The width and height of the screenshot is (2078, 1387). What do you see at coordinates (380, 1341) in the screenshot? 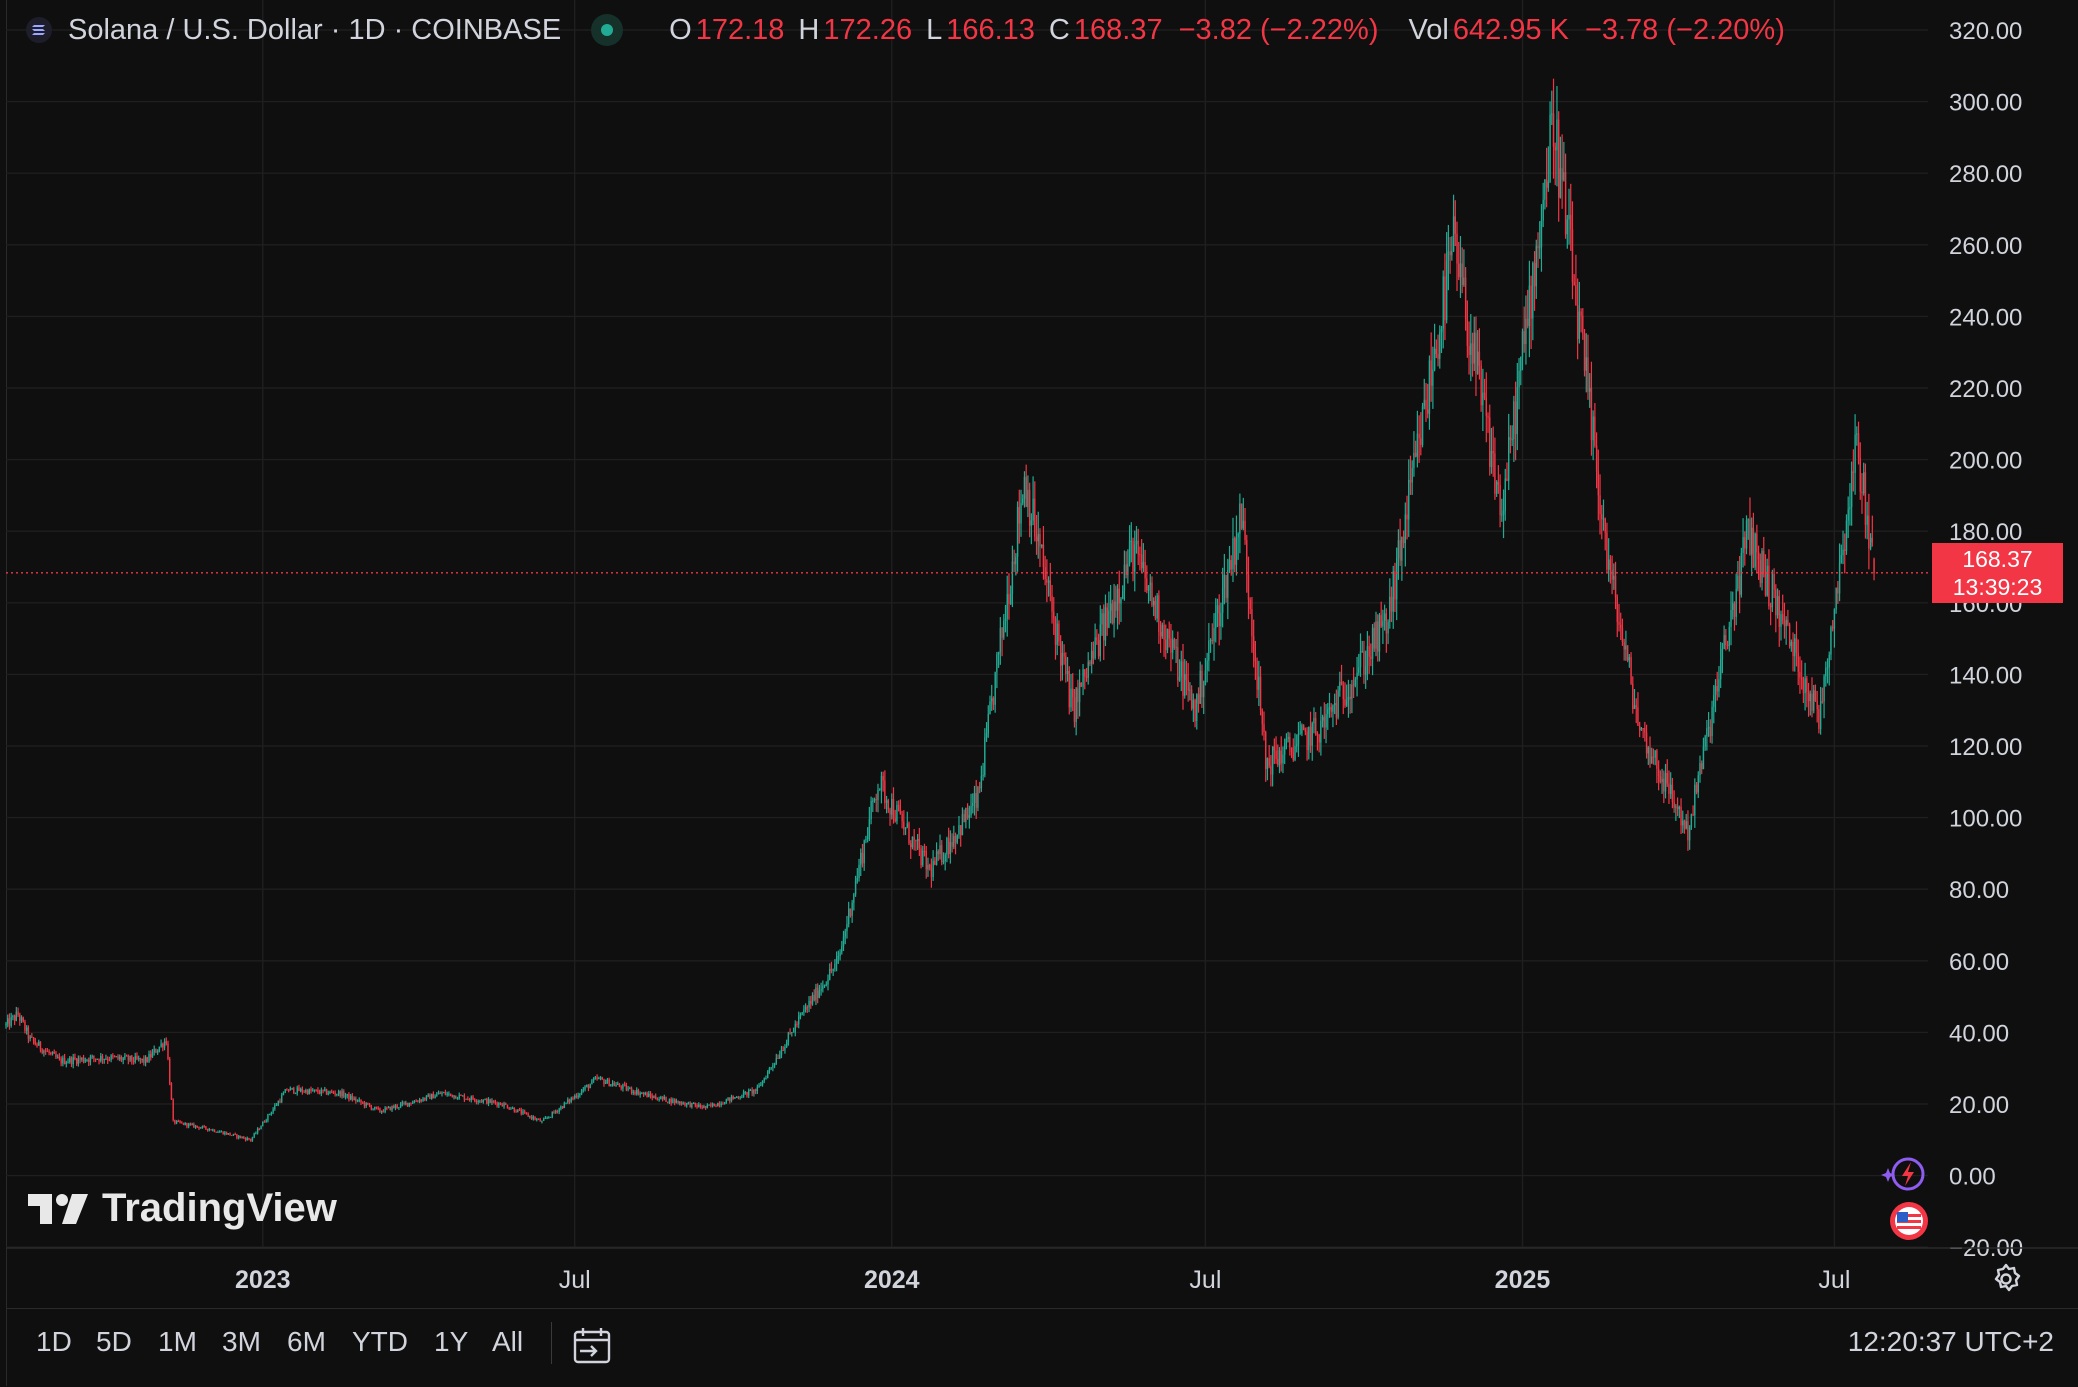
I see `range-button-ytd: YTD` at bounding box center [380, 1341].